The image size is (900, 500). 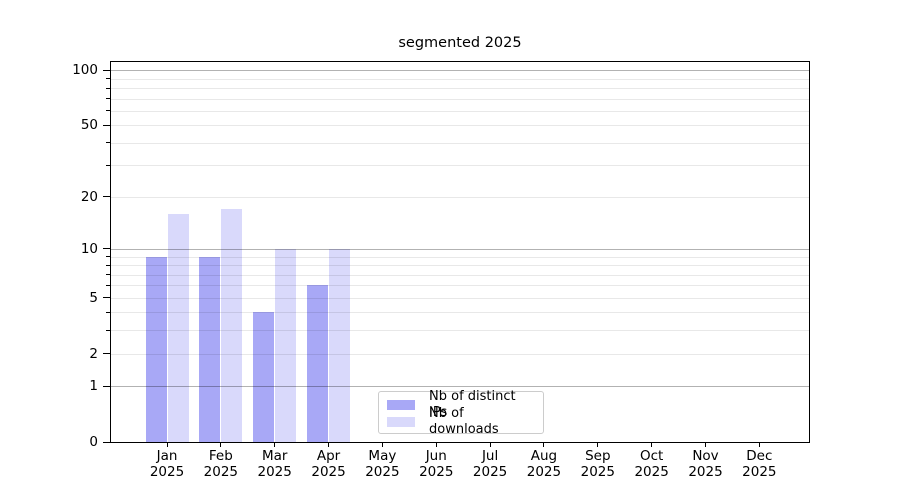 I want to click on x-tick-label-may: May 2025, so click(x=382, y=464).